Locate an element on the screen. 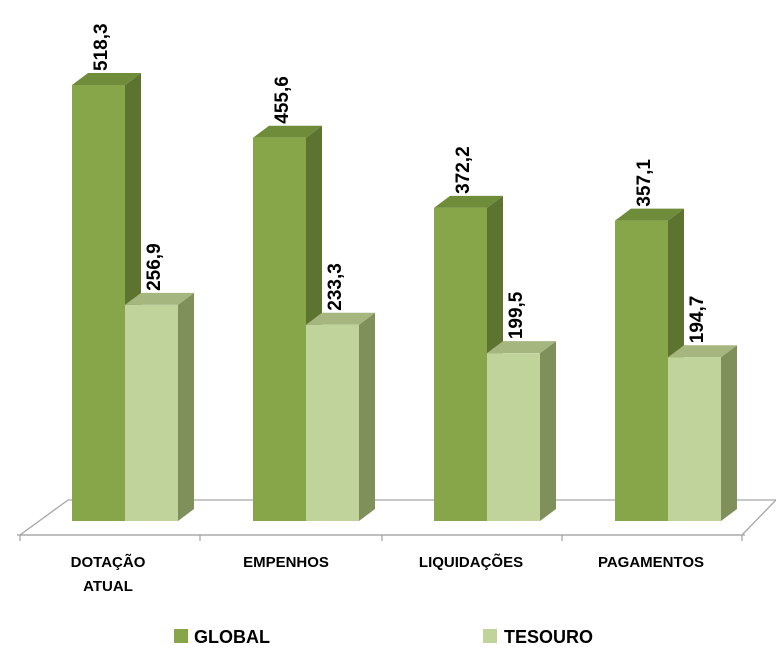 This screenshot has width=776, height=653. legend-item-global: GLOBAL is located at coordinates (222, 637).